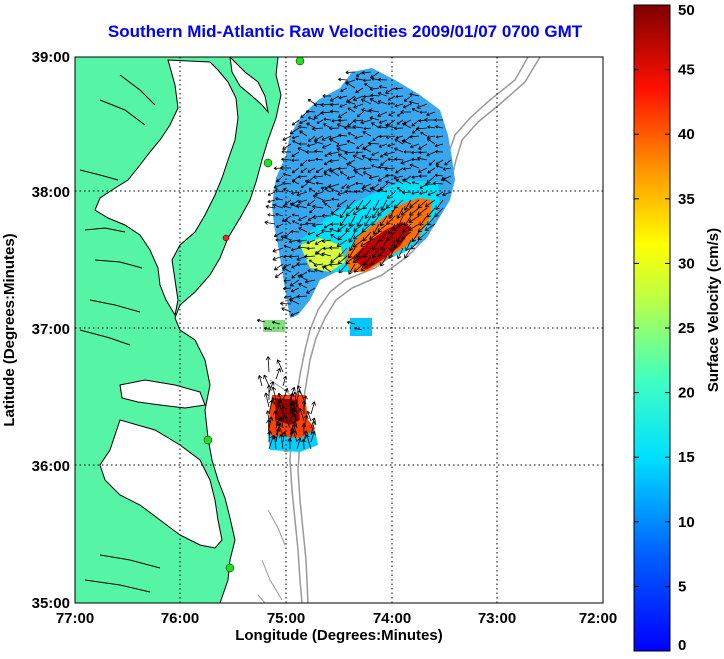 Image resolution: width=724 pixels, height=659 pixels. Describe the element at coordinates (226, 238) in the screenshot. I see `station-marker` at that location.